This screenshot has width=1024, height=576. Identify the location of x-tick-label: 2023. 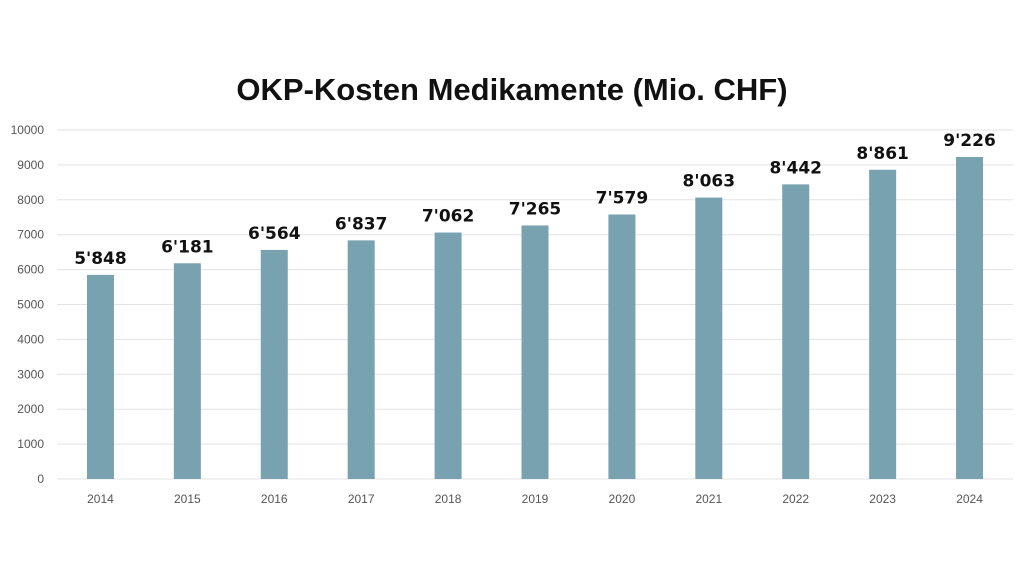
(882, 499).